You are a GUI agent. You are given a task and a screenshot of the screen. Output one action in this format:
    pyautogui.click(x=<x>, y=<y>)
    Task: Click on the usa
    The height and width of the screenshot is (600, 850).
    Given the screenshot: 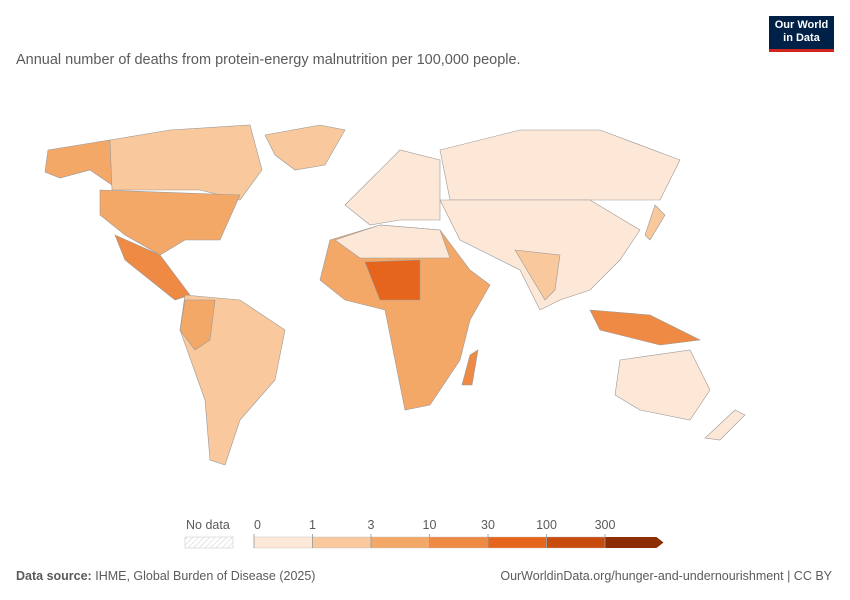 What is the action you would take?
    pyautogui.click(x=170, y=222)
    